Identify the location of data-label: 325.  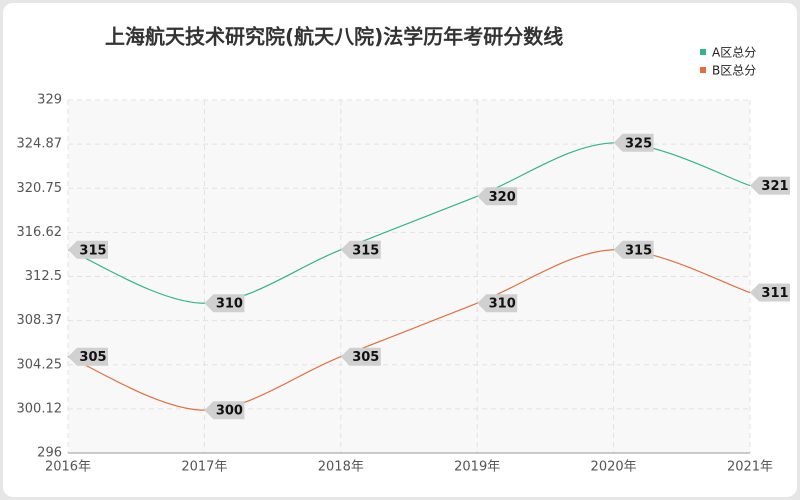
(638, 143).